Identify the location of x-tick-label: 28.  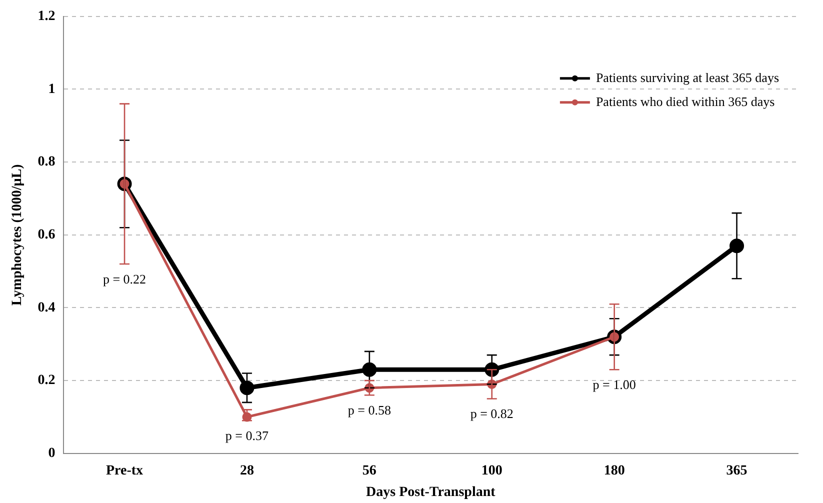
(247, 470).